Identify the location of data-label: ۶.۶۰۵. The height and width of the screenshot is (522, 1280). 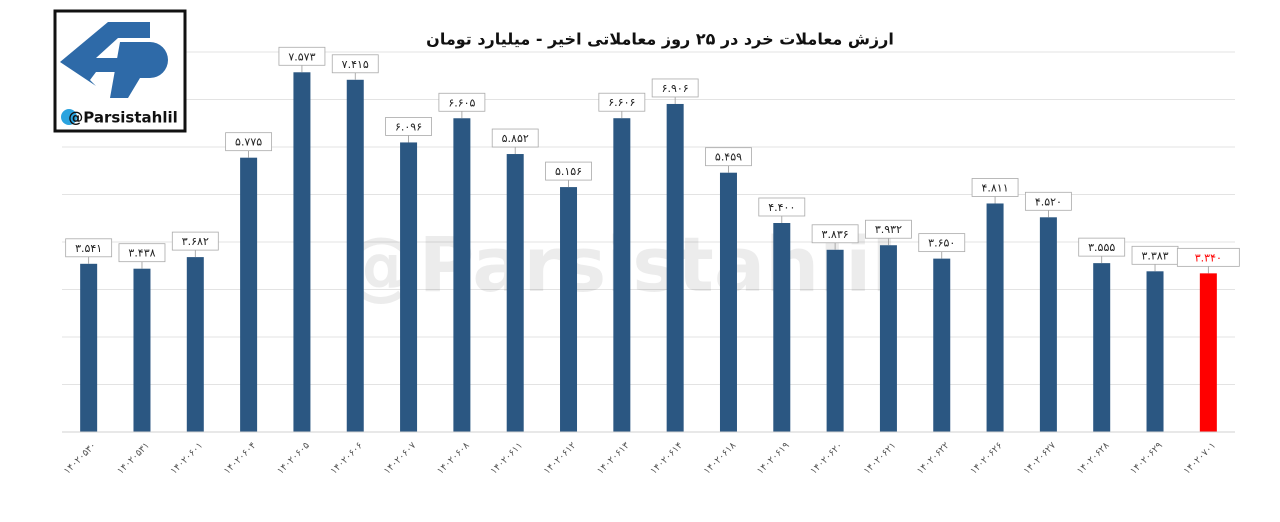
(461, 102).